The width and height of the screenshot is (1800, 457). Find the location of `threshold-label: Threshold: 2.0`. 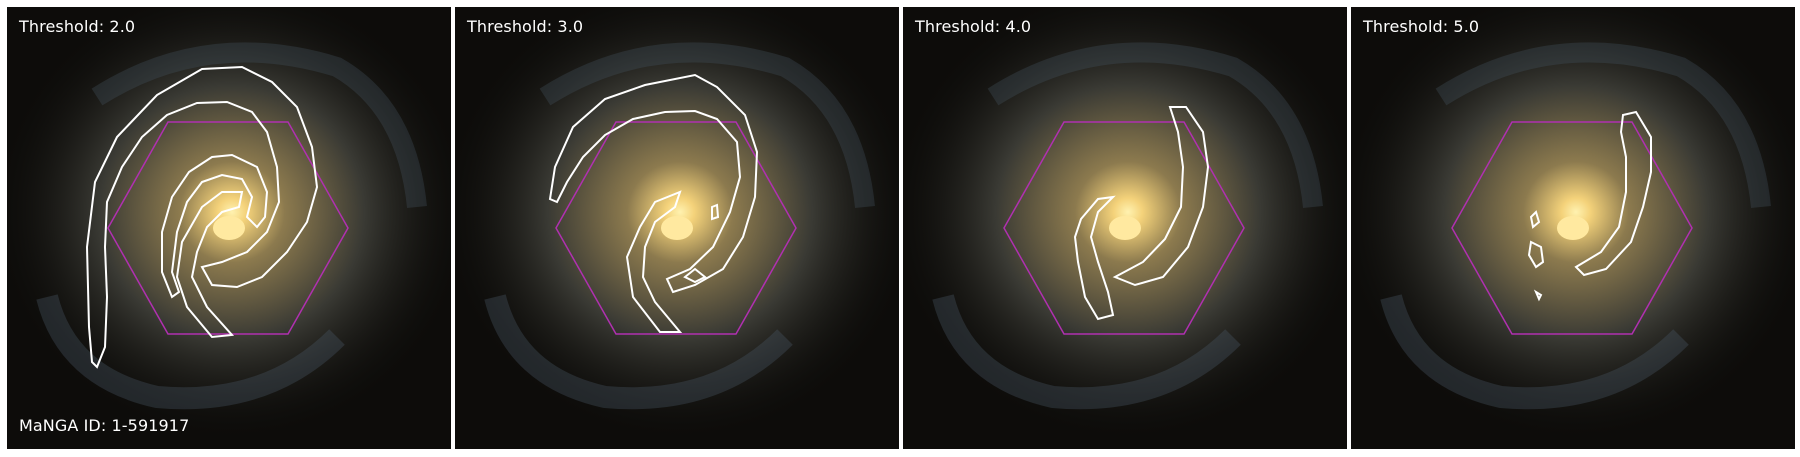

threshold-label: Threshold: 2.0 is located at coordinates (77, 26).